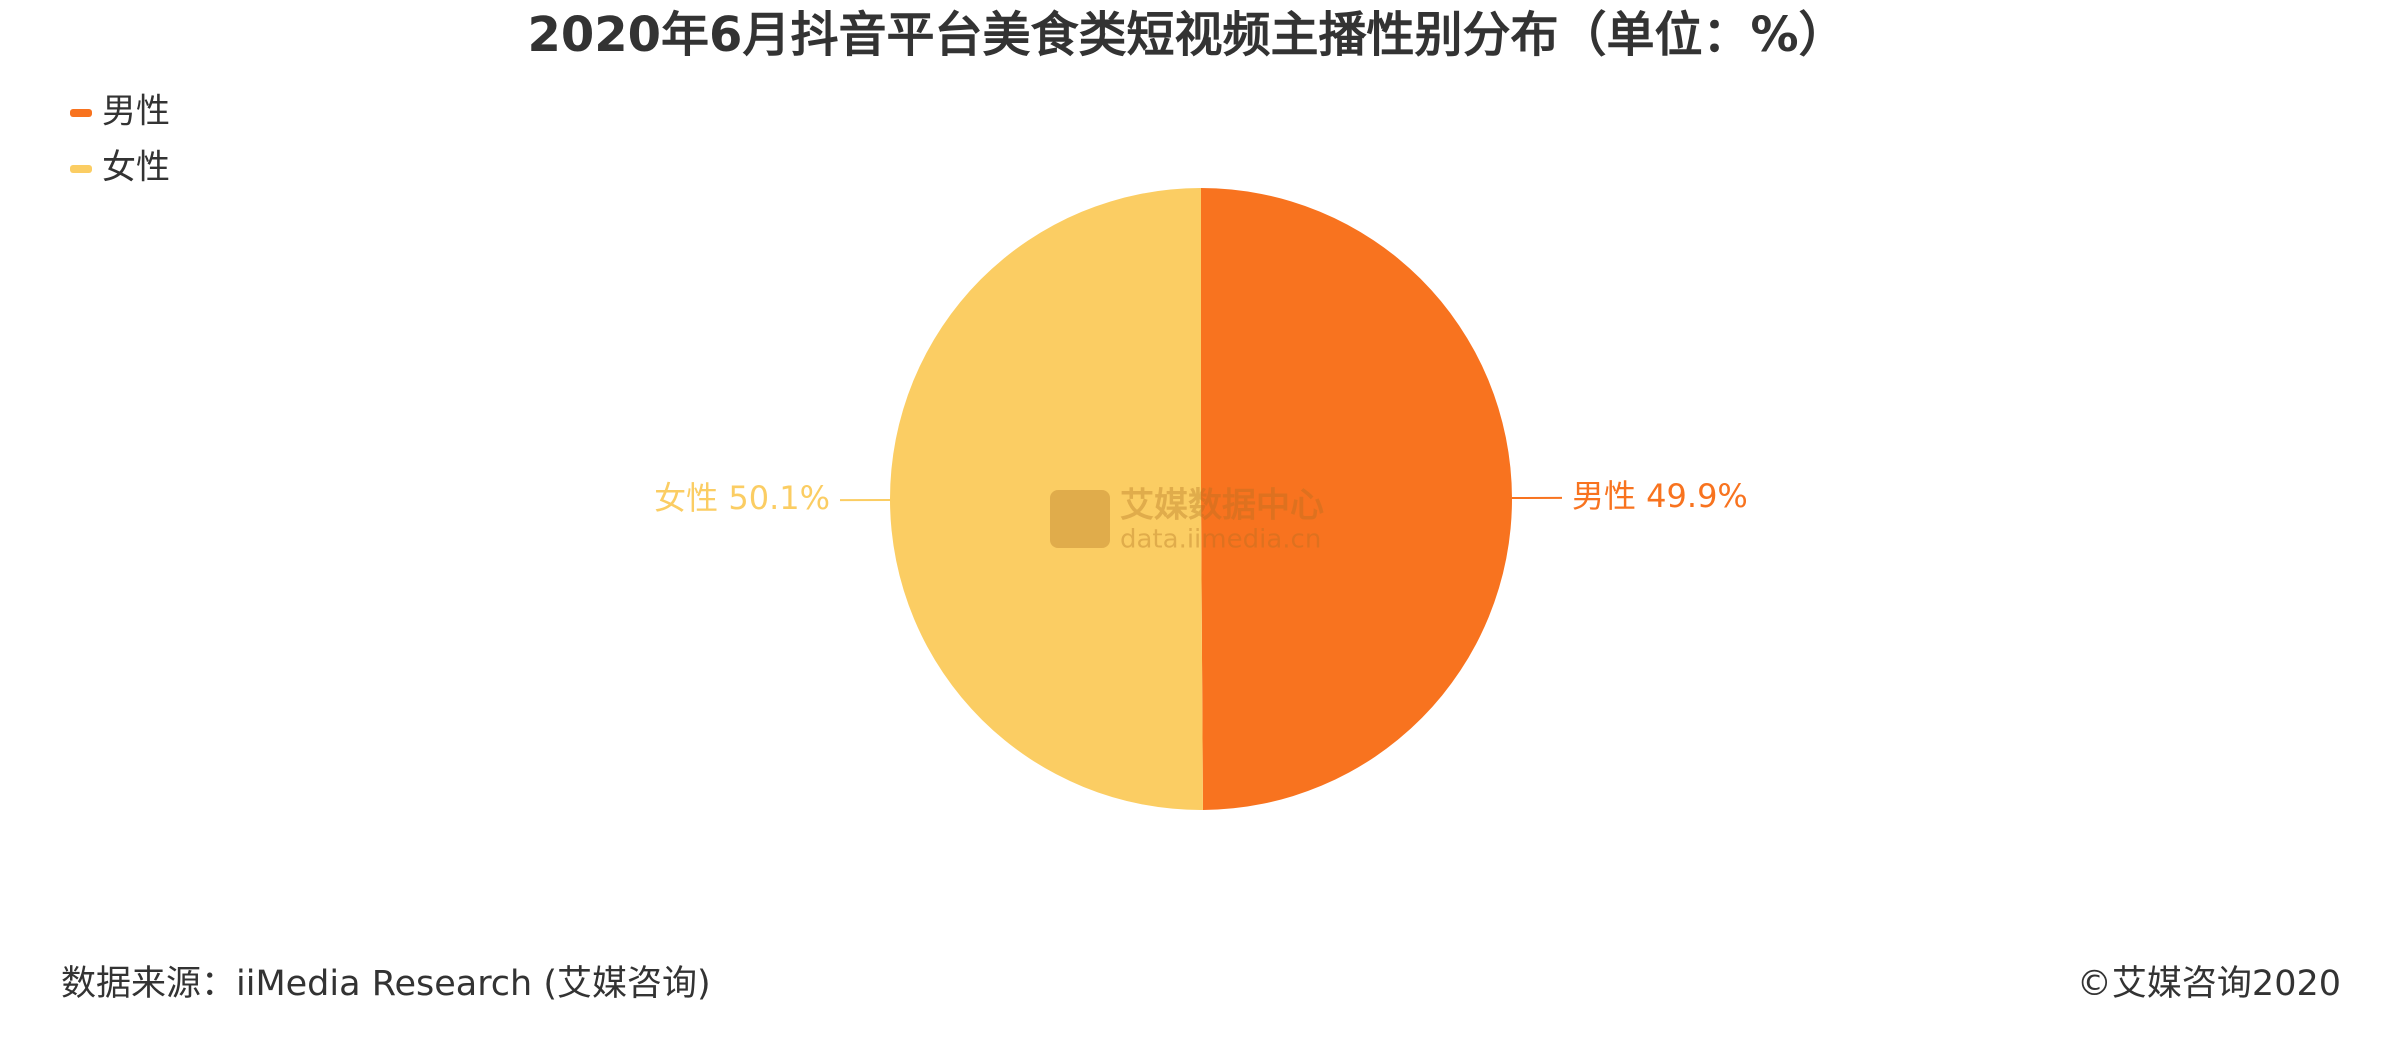 Image resolution: width=2402 pixels, height=1040 pixels. Describe the element at coordinates (779, 498) in the screenshot. I see `data-label-value: 50.1%` at that location.